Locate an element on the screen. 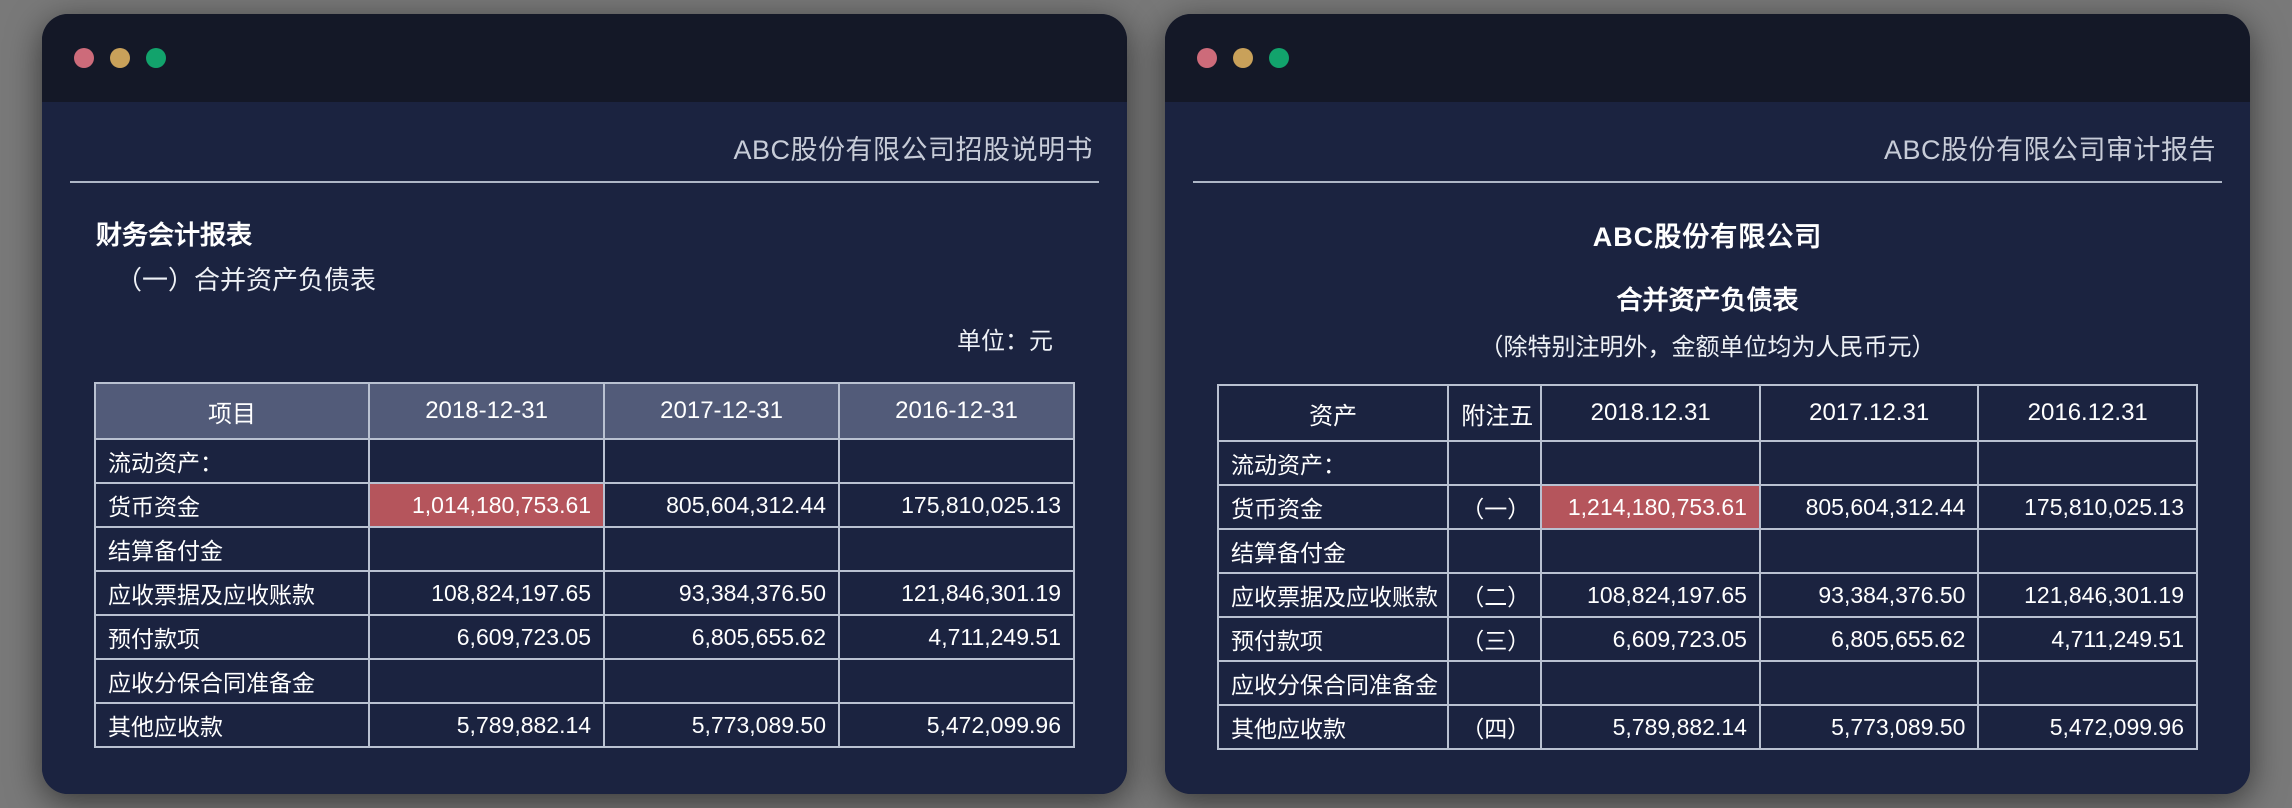 This screenshot has width=2292, height=808. cell-2017: 5,773,089.50 is located at coordinates (722, 725).